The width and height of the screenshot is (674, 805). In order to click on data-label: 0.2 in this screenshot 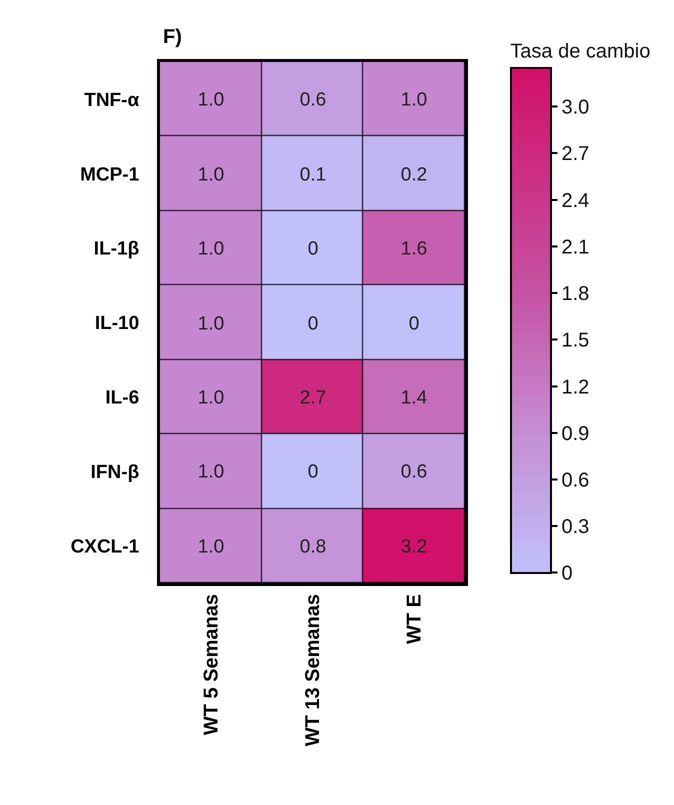, I will do `click(414, 175)`.